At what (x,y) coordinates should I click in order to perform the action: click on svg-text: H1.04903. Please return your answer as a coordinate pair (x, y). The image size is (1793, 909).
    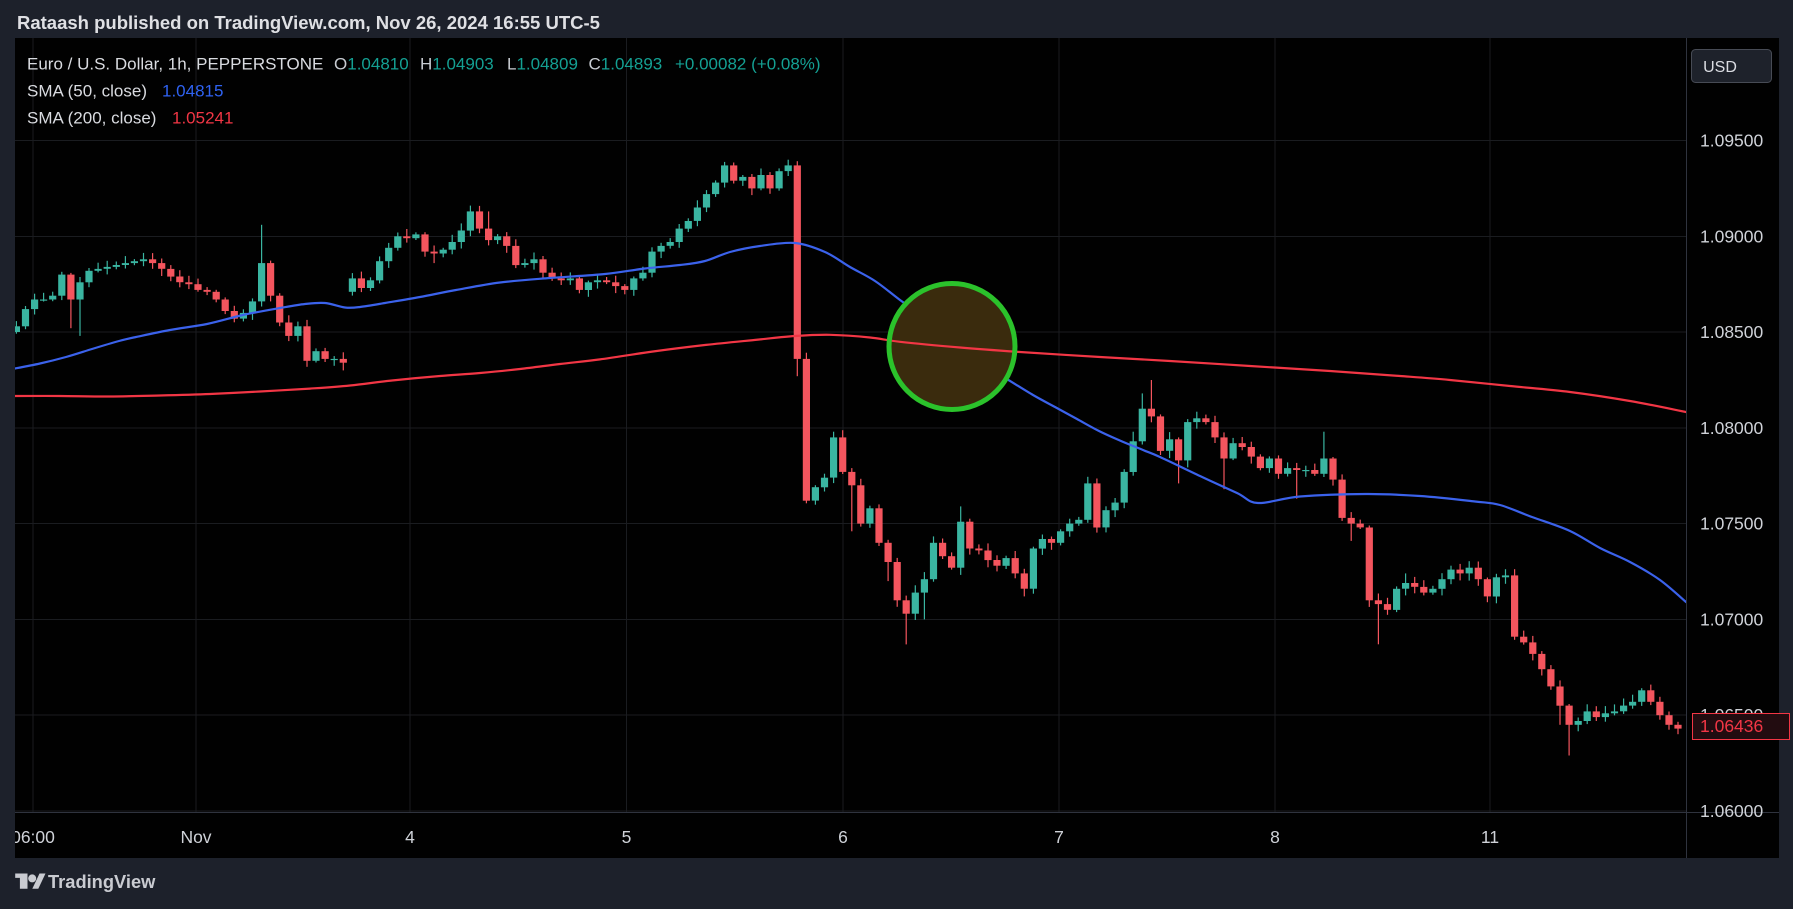
    Looking at the image, I should click on (457, 64).